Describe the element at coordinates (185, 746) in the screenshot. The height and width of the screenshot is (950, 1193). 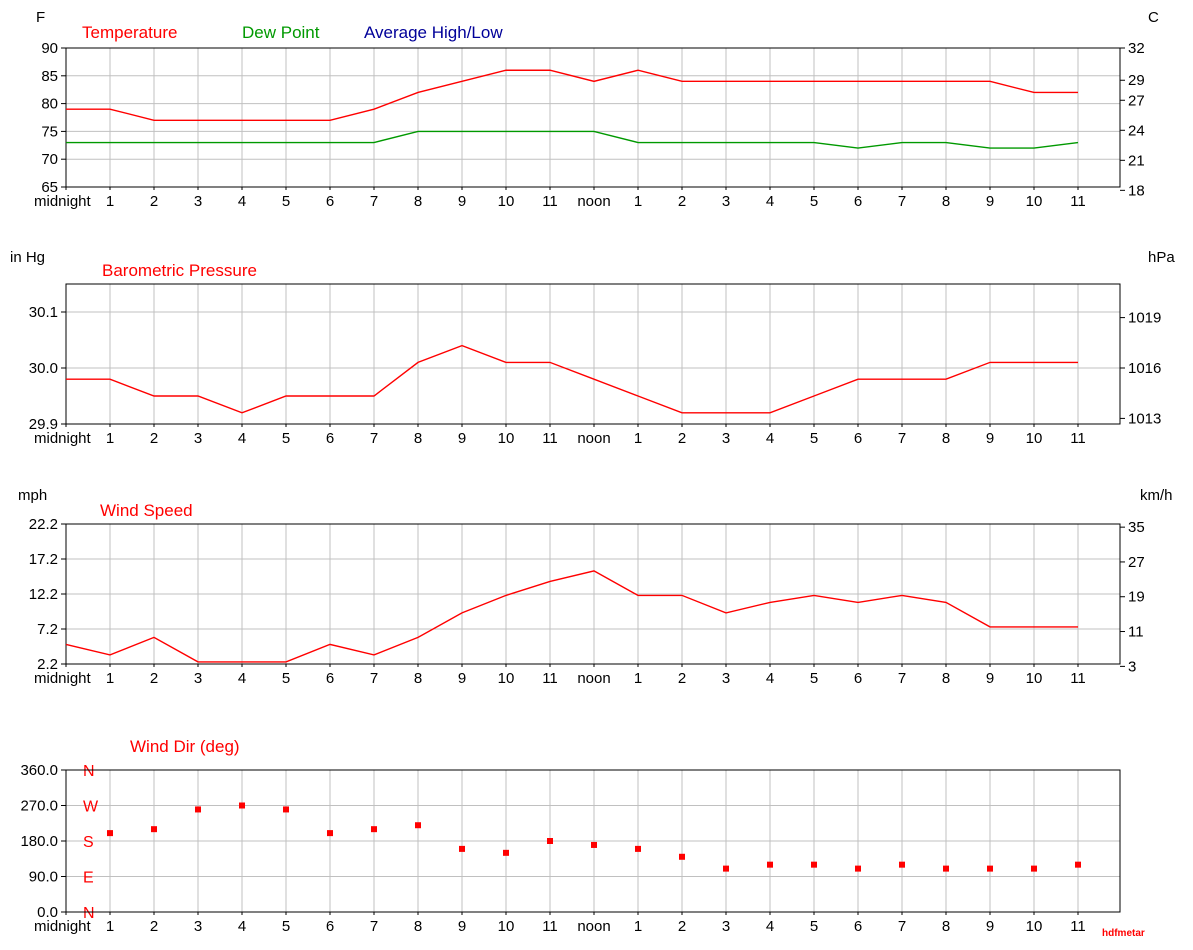
I see `chart-title: Wind Dir (deg)` at that location.